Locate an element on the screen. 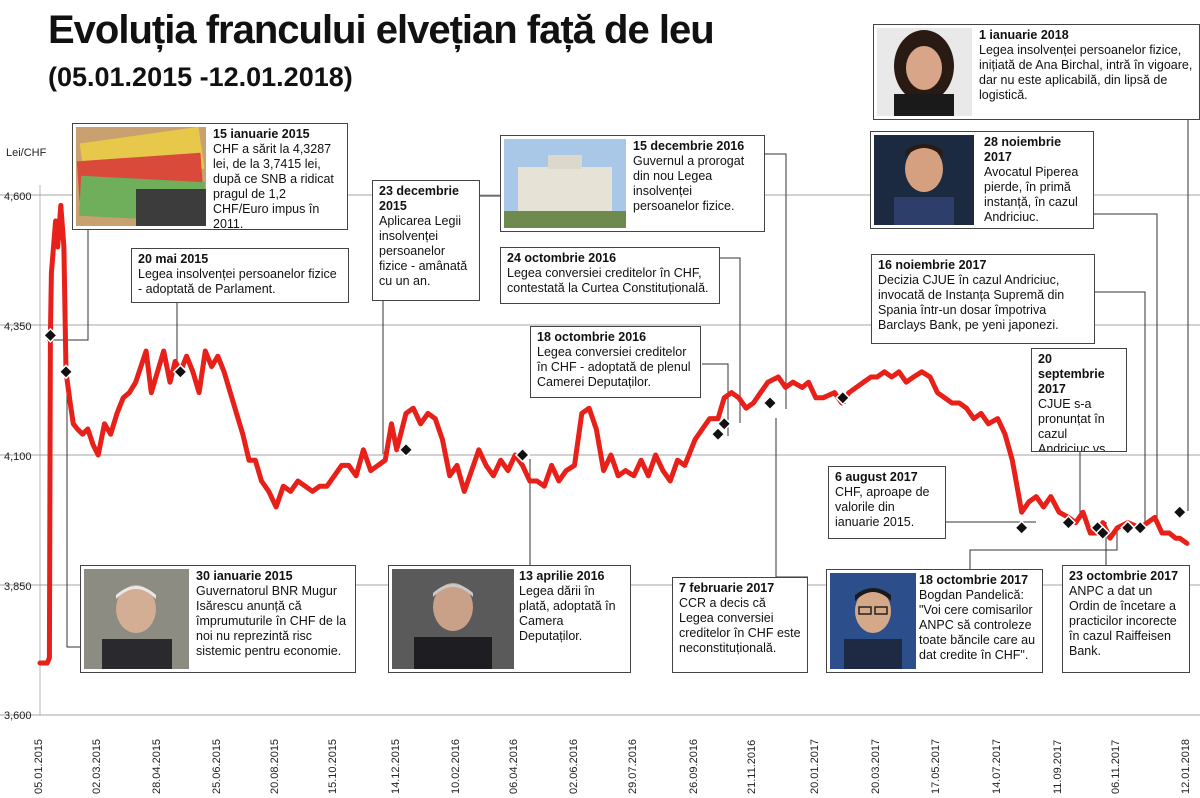 This screenshot has height=798, width=1200. y-tick-label: 3,600 is located at coordinates (18, 716).